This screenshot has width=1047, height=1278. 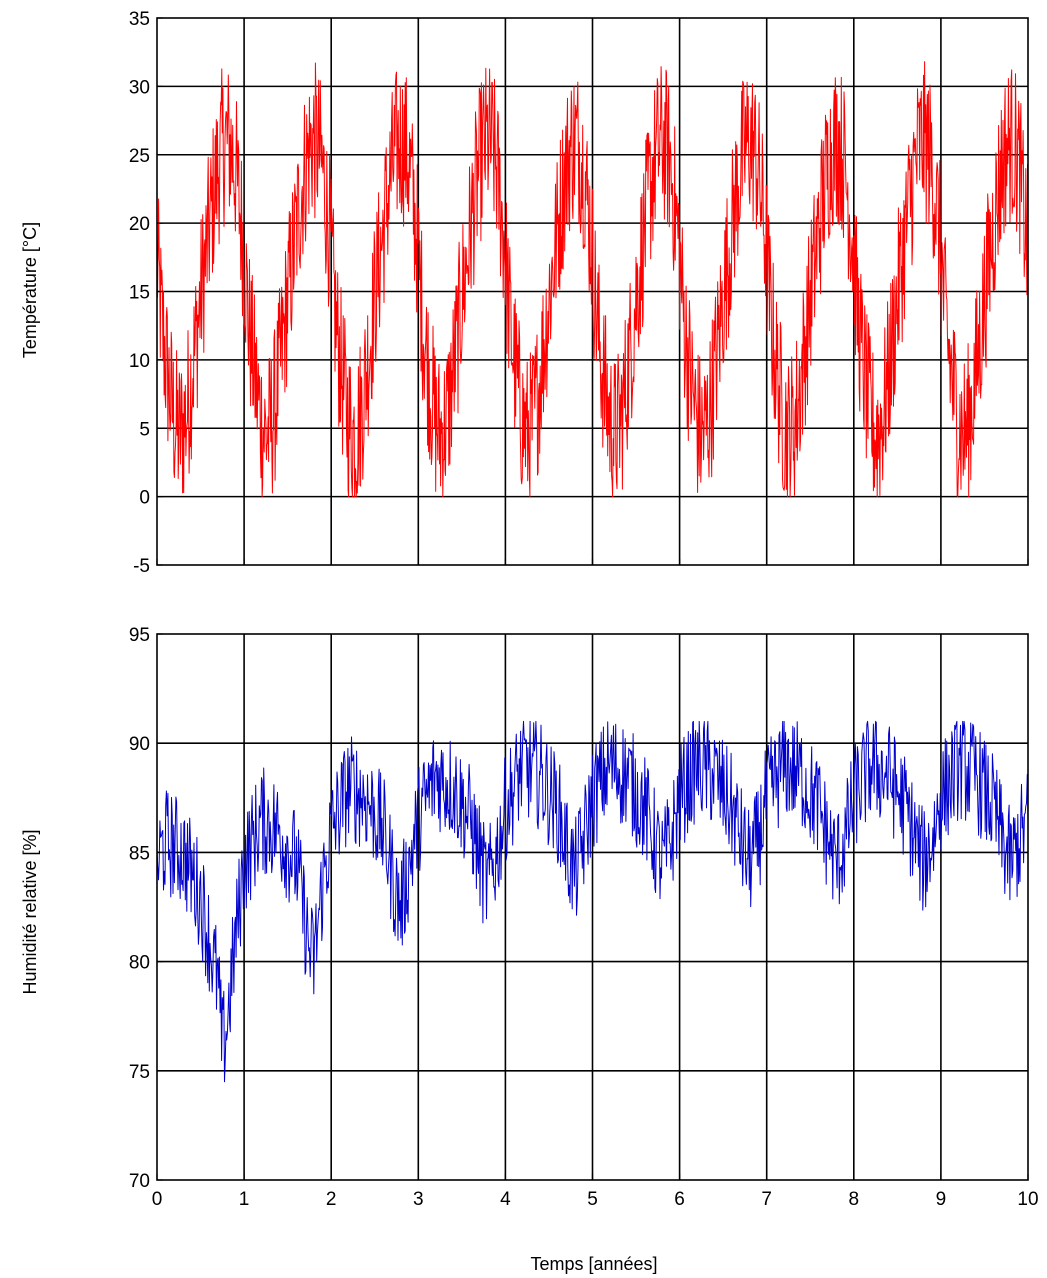 I want to click on humidity-ytick-label: 90, so click(x=139, y=744).